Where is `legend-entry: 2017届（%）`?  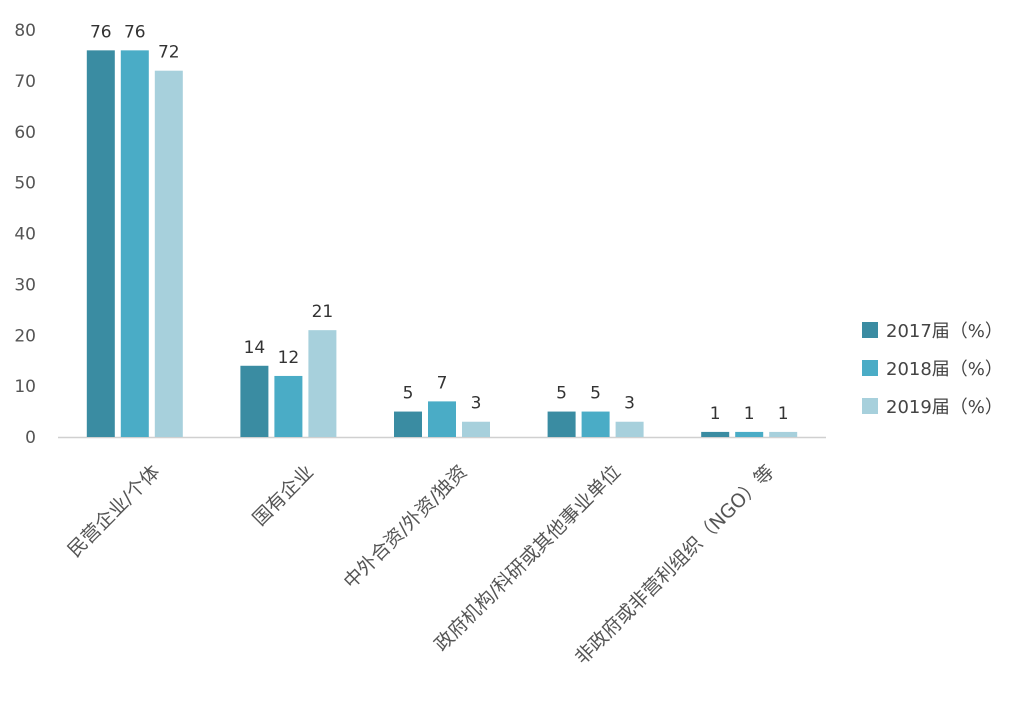 legend-entry: 2017届（%） is located at coordinates (944, 331).